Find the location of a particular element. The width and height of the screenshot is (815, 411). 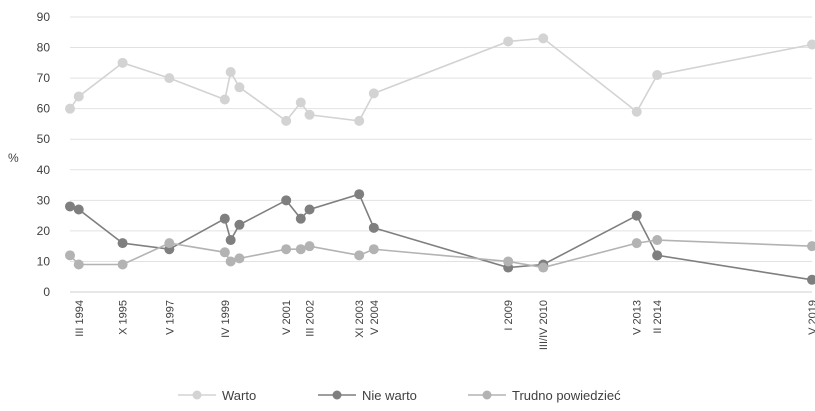

x-tick-label: II 2014 is located at coordinates (658, 317).